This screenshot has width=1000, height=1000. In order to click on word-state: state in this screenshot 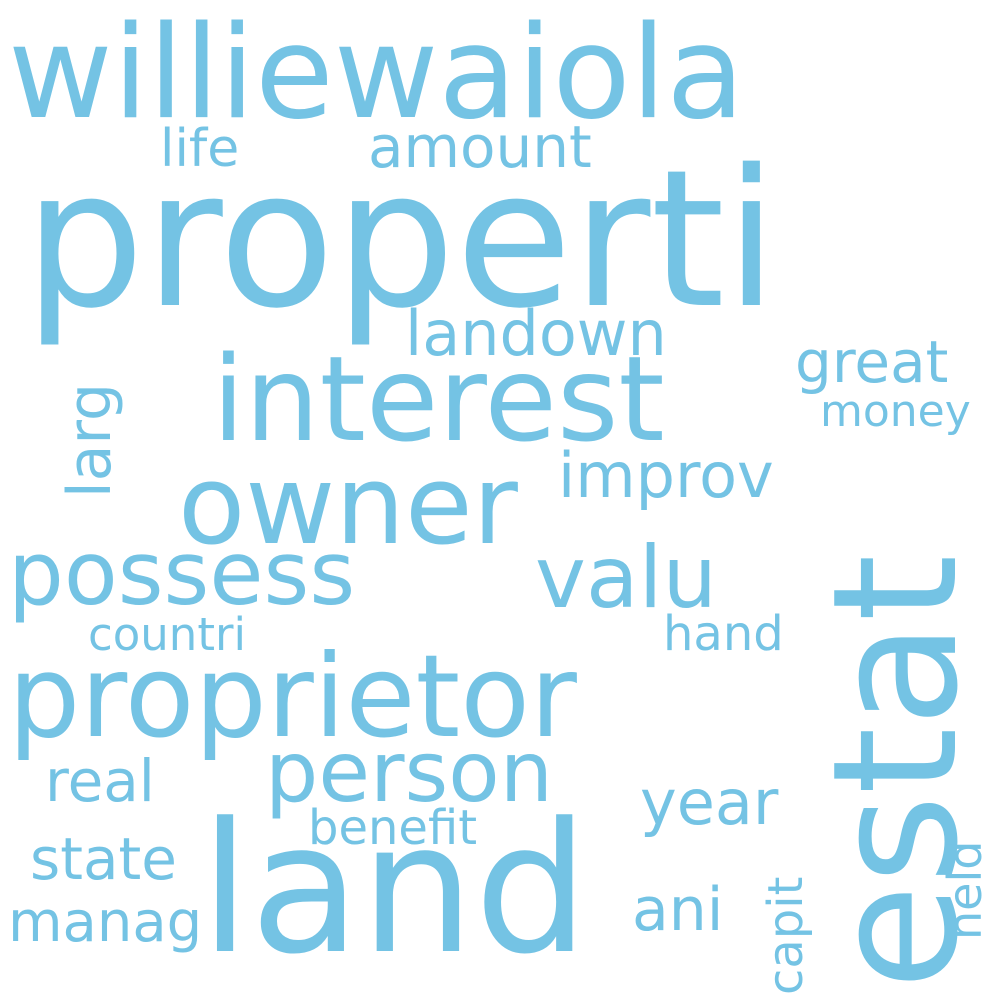, I will do `click(103, 859)`.